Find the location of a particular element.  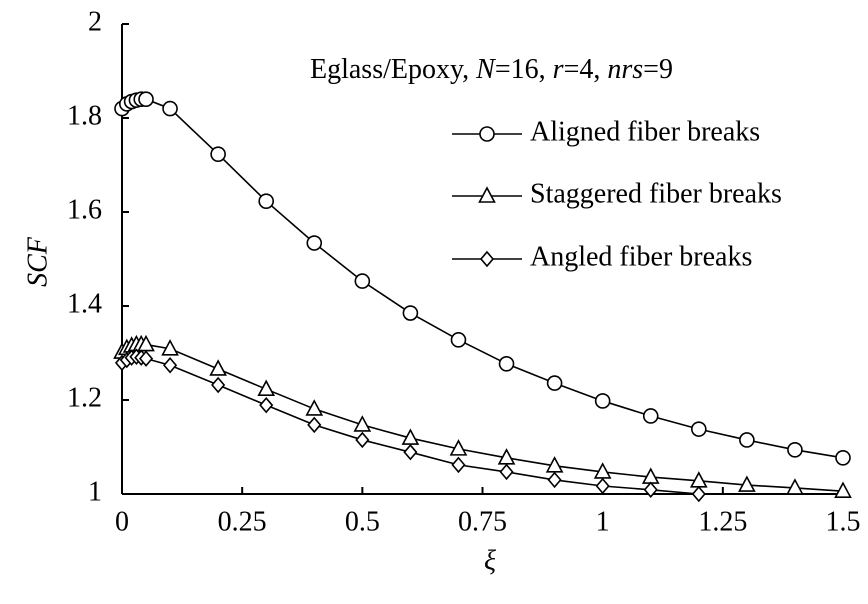

y-axis-label: SCF is located at coordinates (37, 261).